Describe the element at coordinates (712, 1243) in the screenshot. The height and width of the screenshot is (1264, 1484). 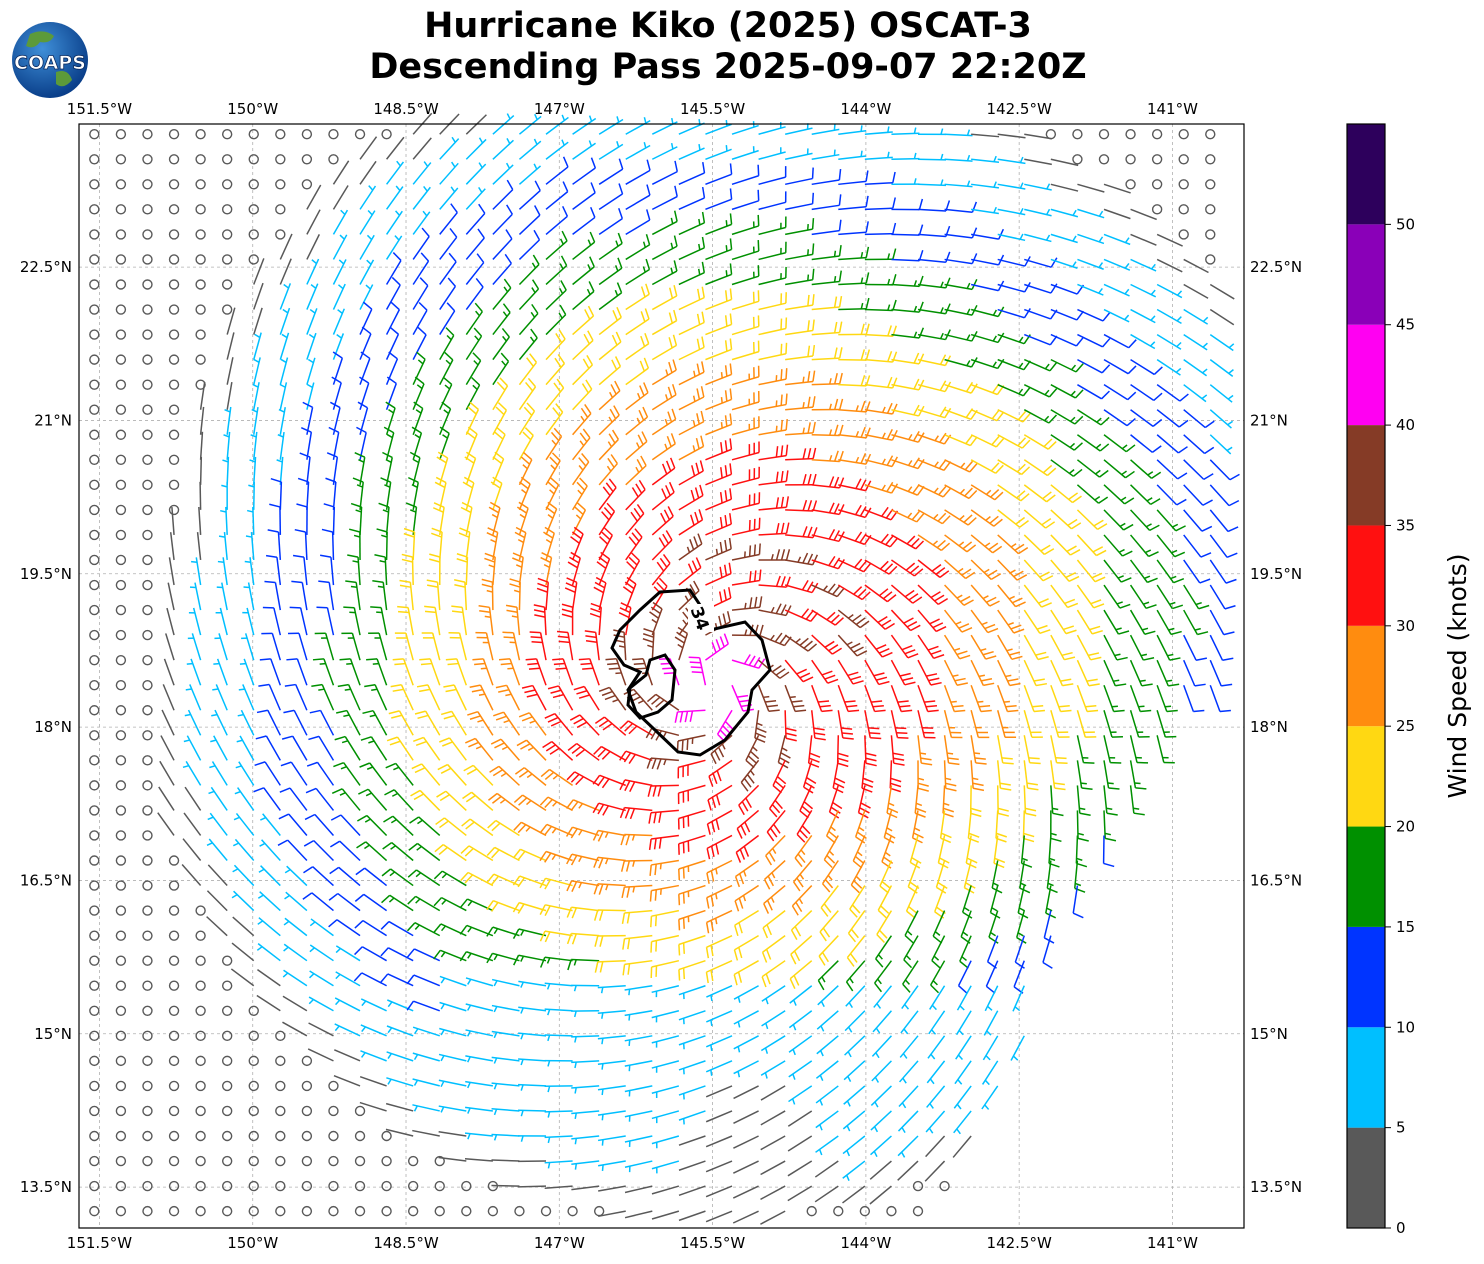
I see `lon-tick-label-bottom: 145.5°W` at that location.